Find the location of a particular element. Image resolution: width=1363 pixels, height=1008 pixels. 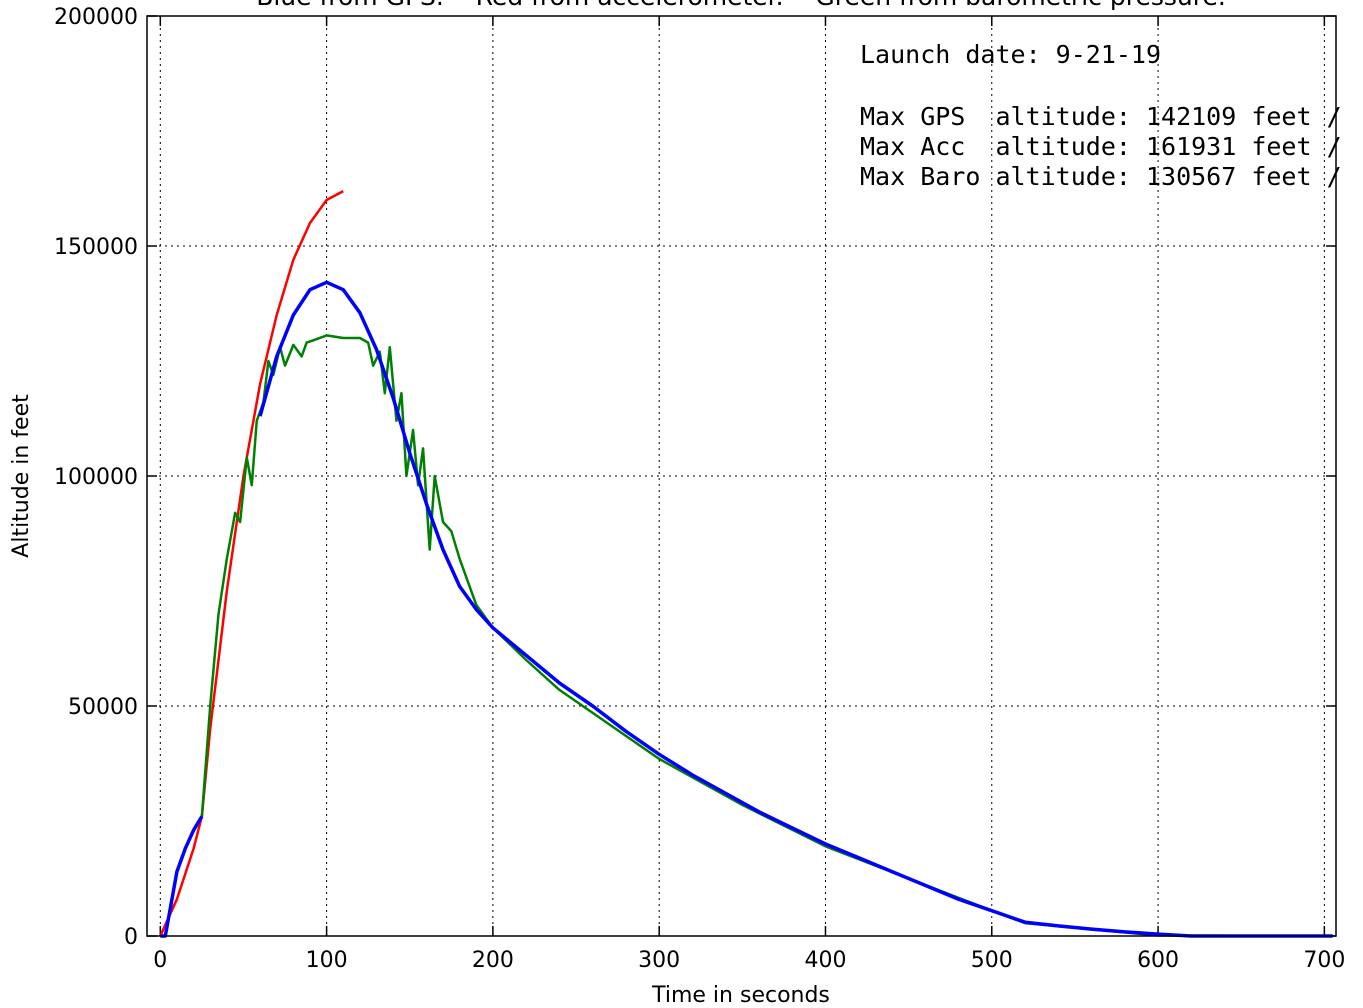

annotation: Max Baro altitude: 130567 feet / is located at coordinates (1101, 176).